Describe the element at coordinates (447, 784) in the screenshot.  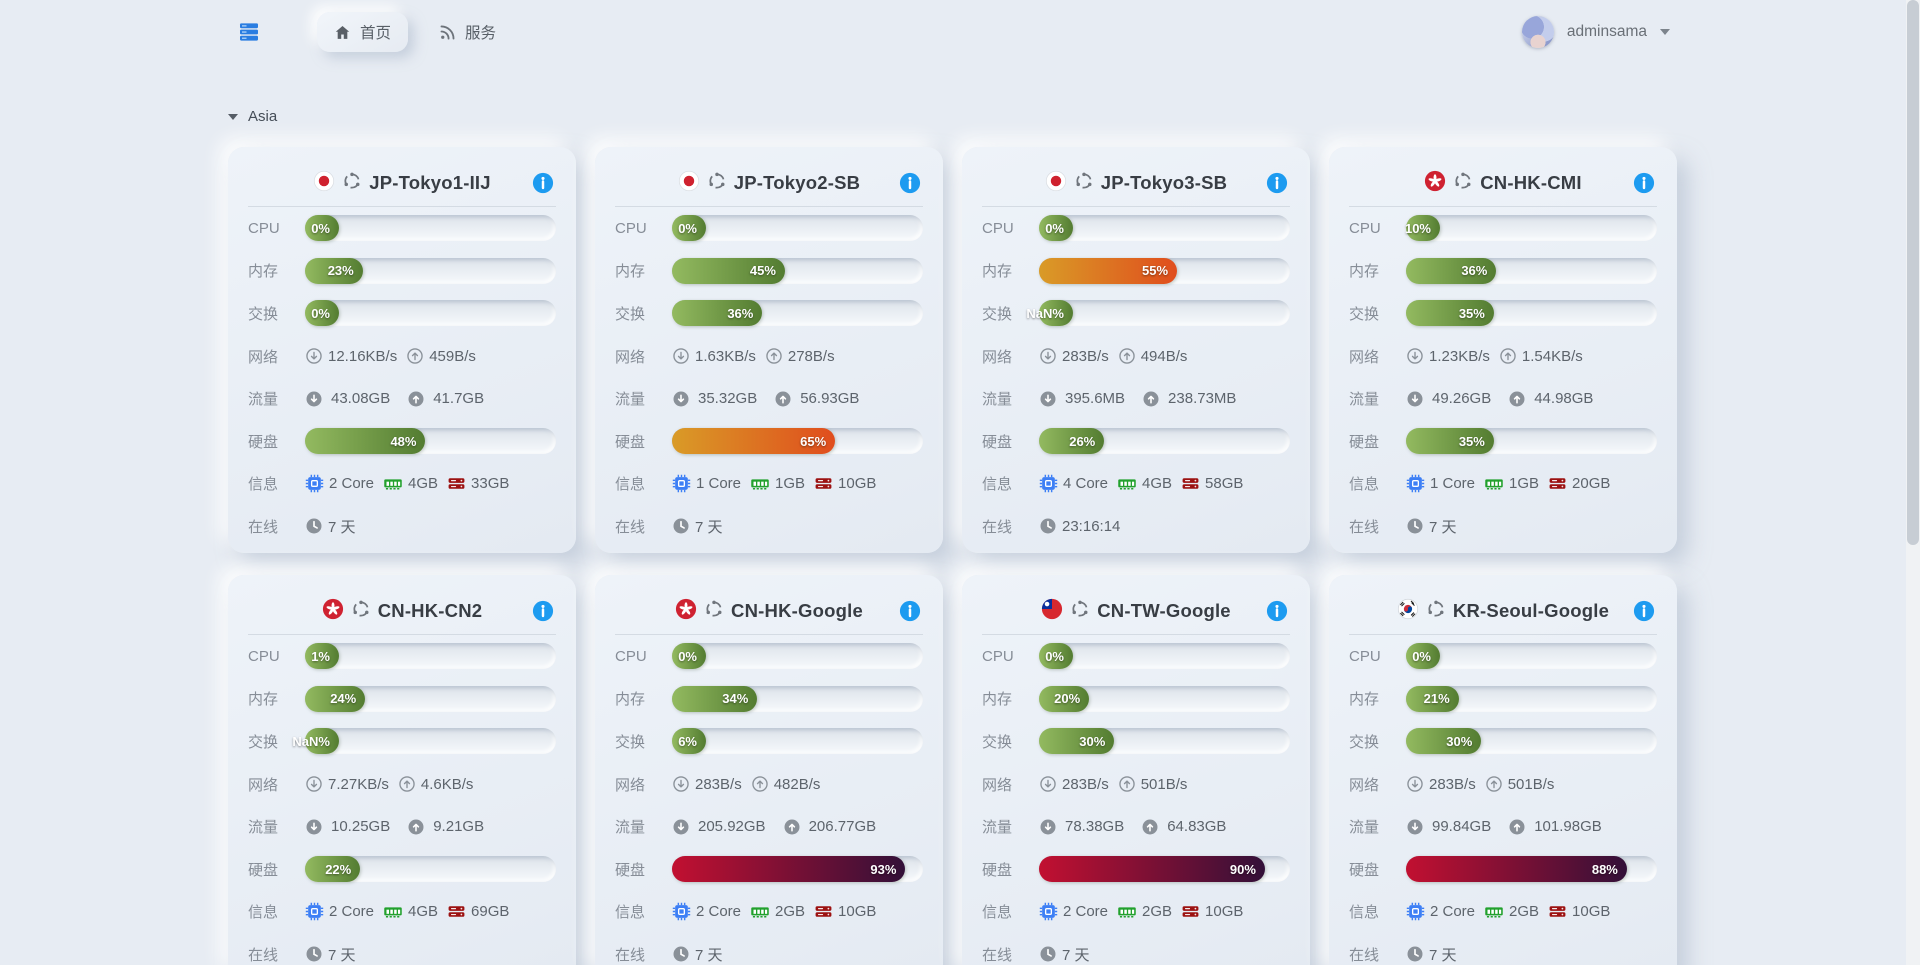
I see `network-up-value: 4.6KB/s` at that location.